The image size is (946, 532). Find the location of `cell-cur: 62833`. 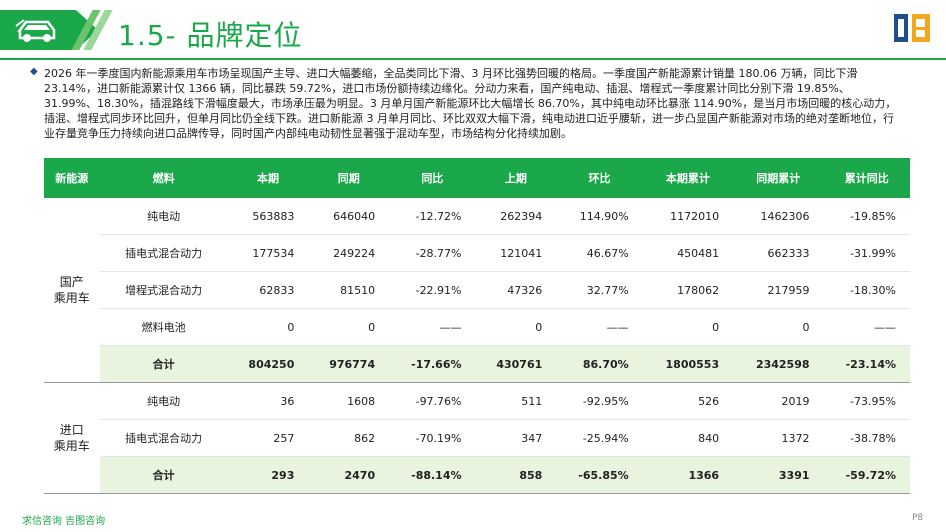

cell-cur: 62833 is located at coordinates (268, 290).